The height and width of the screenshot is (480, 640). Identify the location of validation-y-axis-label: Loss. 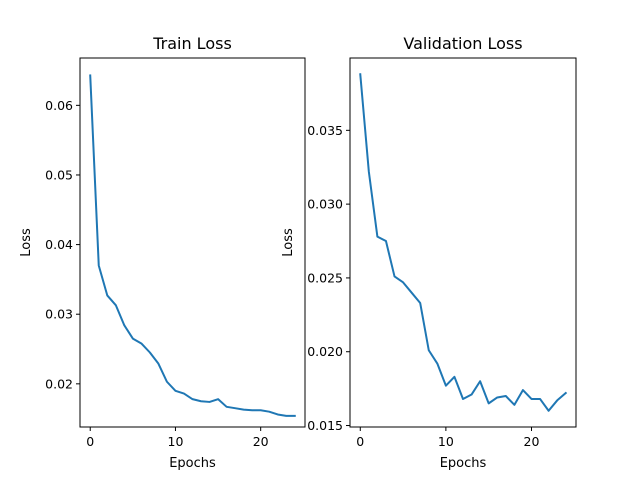
(288, 242).